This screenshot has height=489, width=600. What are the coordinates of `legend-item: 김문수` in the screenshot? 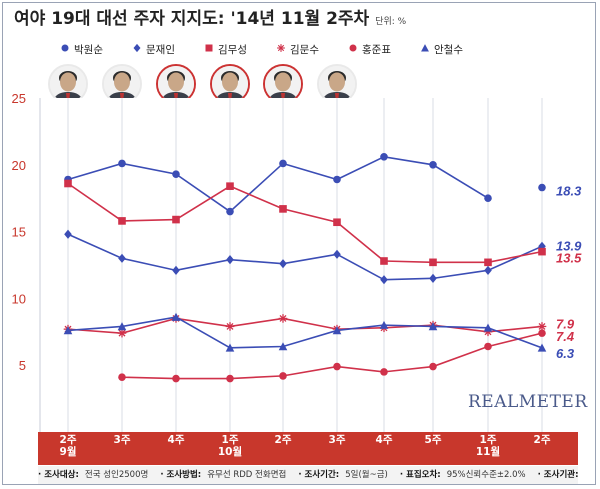 It's located at (297, 49).